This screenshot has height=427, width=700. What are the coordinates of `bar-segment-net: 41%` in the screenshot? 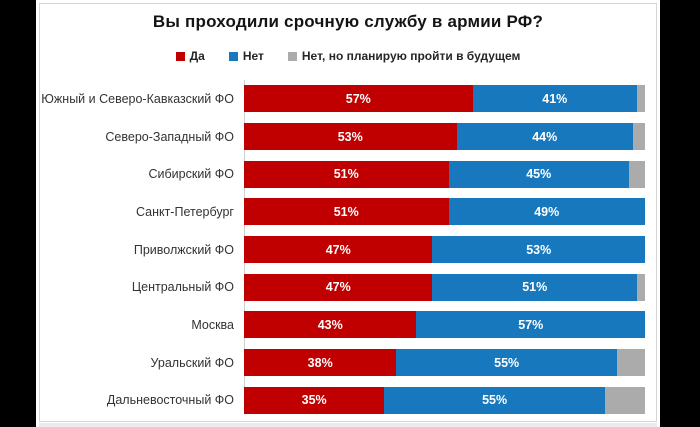 It's located at (554, 99).